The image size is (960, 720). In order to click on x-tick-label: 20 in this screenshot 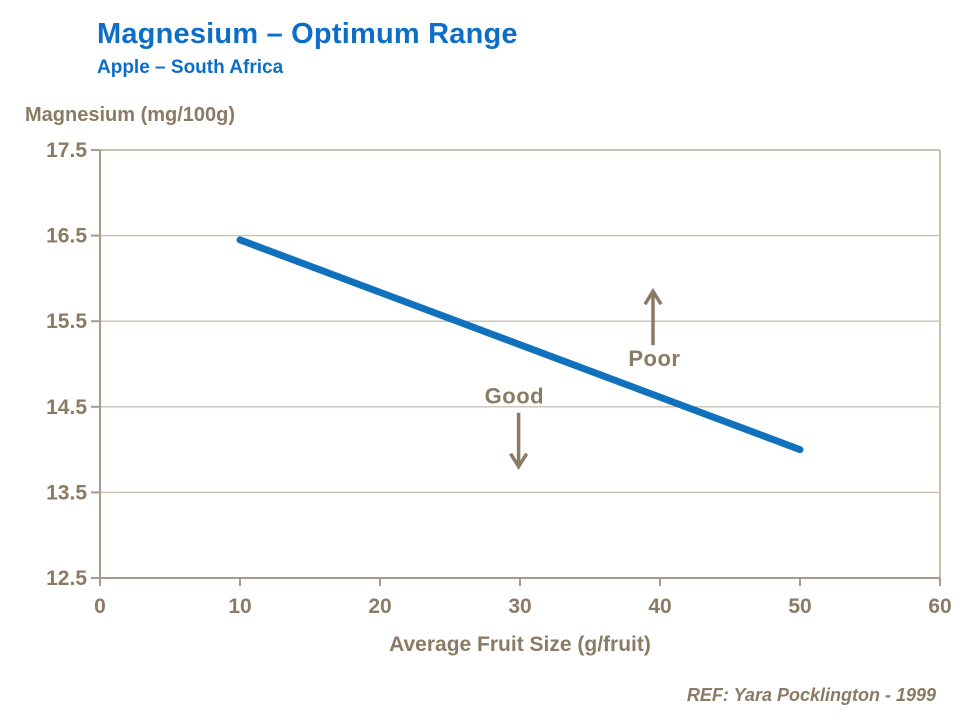, I will do `click(379, 606)`.